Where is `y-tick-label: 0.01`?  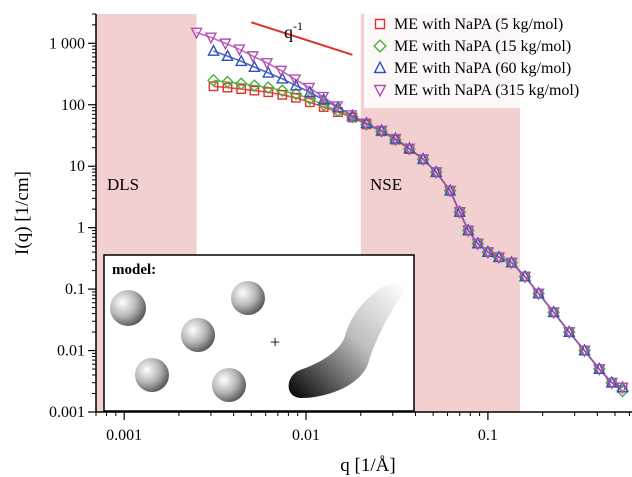
y-tick-label: 0.01 is located at coordinates (71, 351).